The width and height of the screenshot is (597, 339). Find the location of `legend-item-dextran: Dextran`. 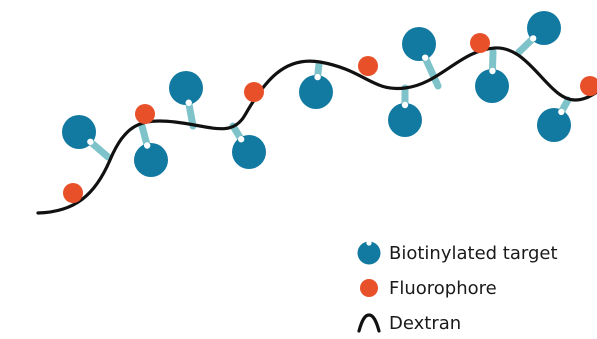

legend-item-dextran: Dextran is located at coordinates (456, 323).